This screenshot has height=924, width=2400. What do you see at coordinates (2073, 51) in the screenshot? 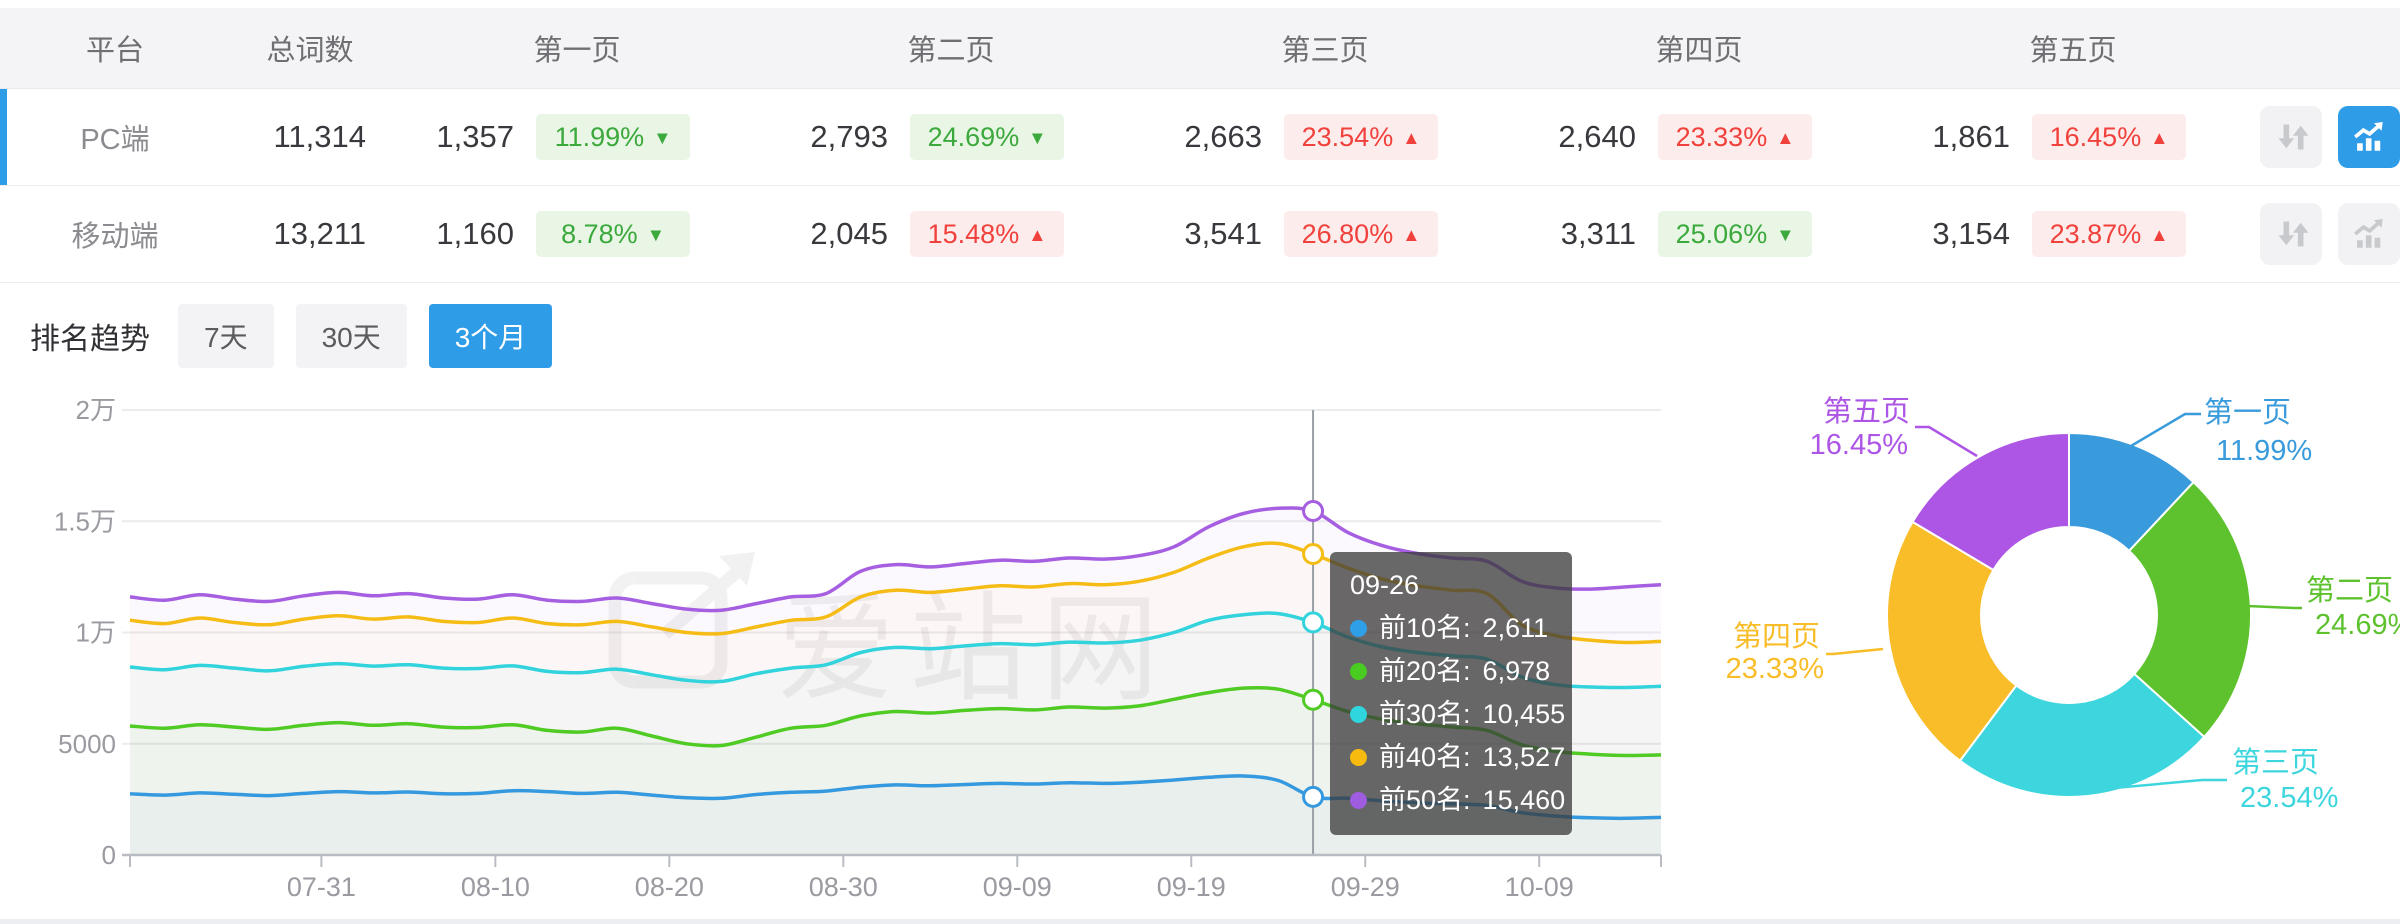
I see `col-page-5: 第五页` at bounding box center [2073, 51].